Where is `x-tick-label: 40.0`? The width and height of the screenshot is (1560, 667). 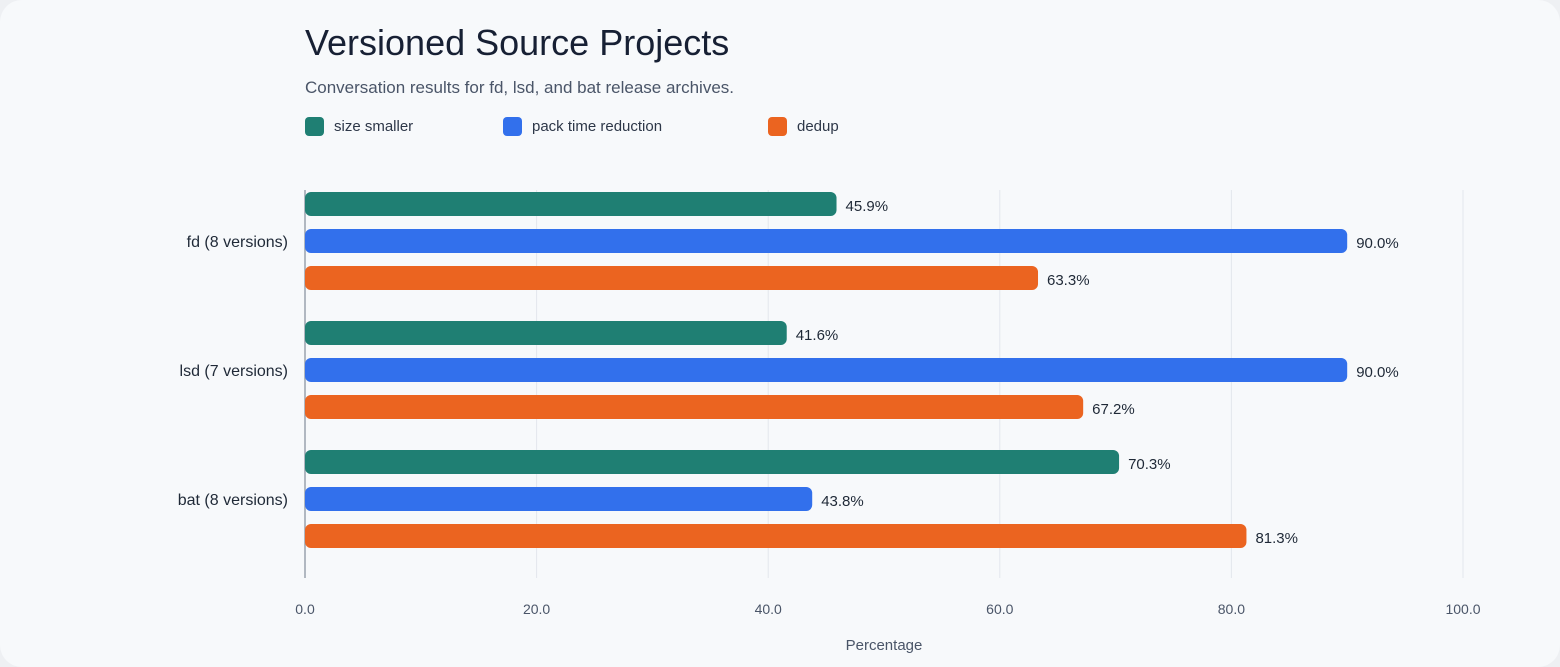
x-tick-label: 40.0 is located at coordinates (768, 609).